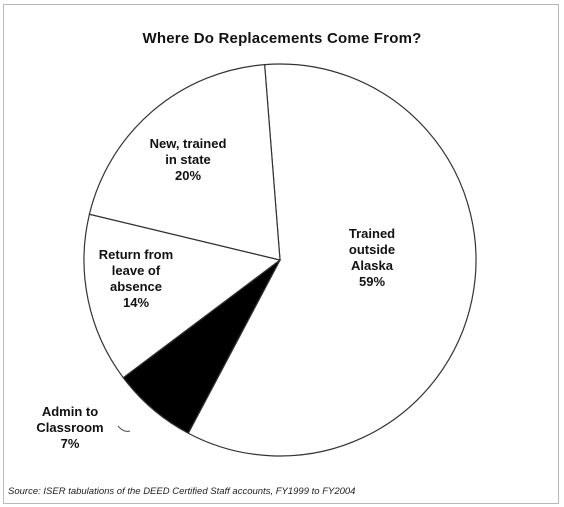 Image resolution: width=564 pixels, height=507 pixels. Describe the element at coordinates (188, 159) in the screenshot. I see `slice-category-label: in state` at that location.